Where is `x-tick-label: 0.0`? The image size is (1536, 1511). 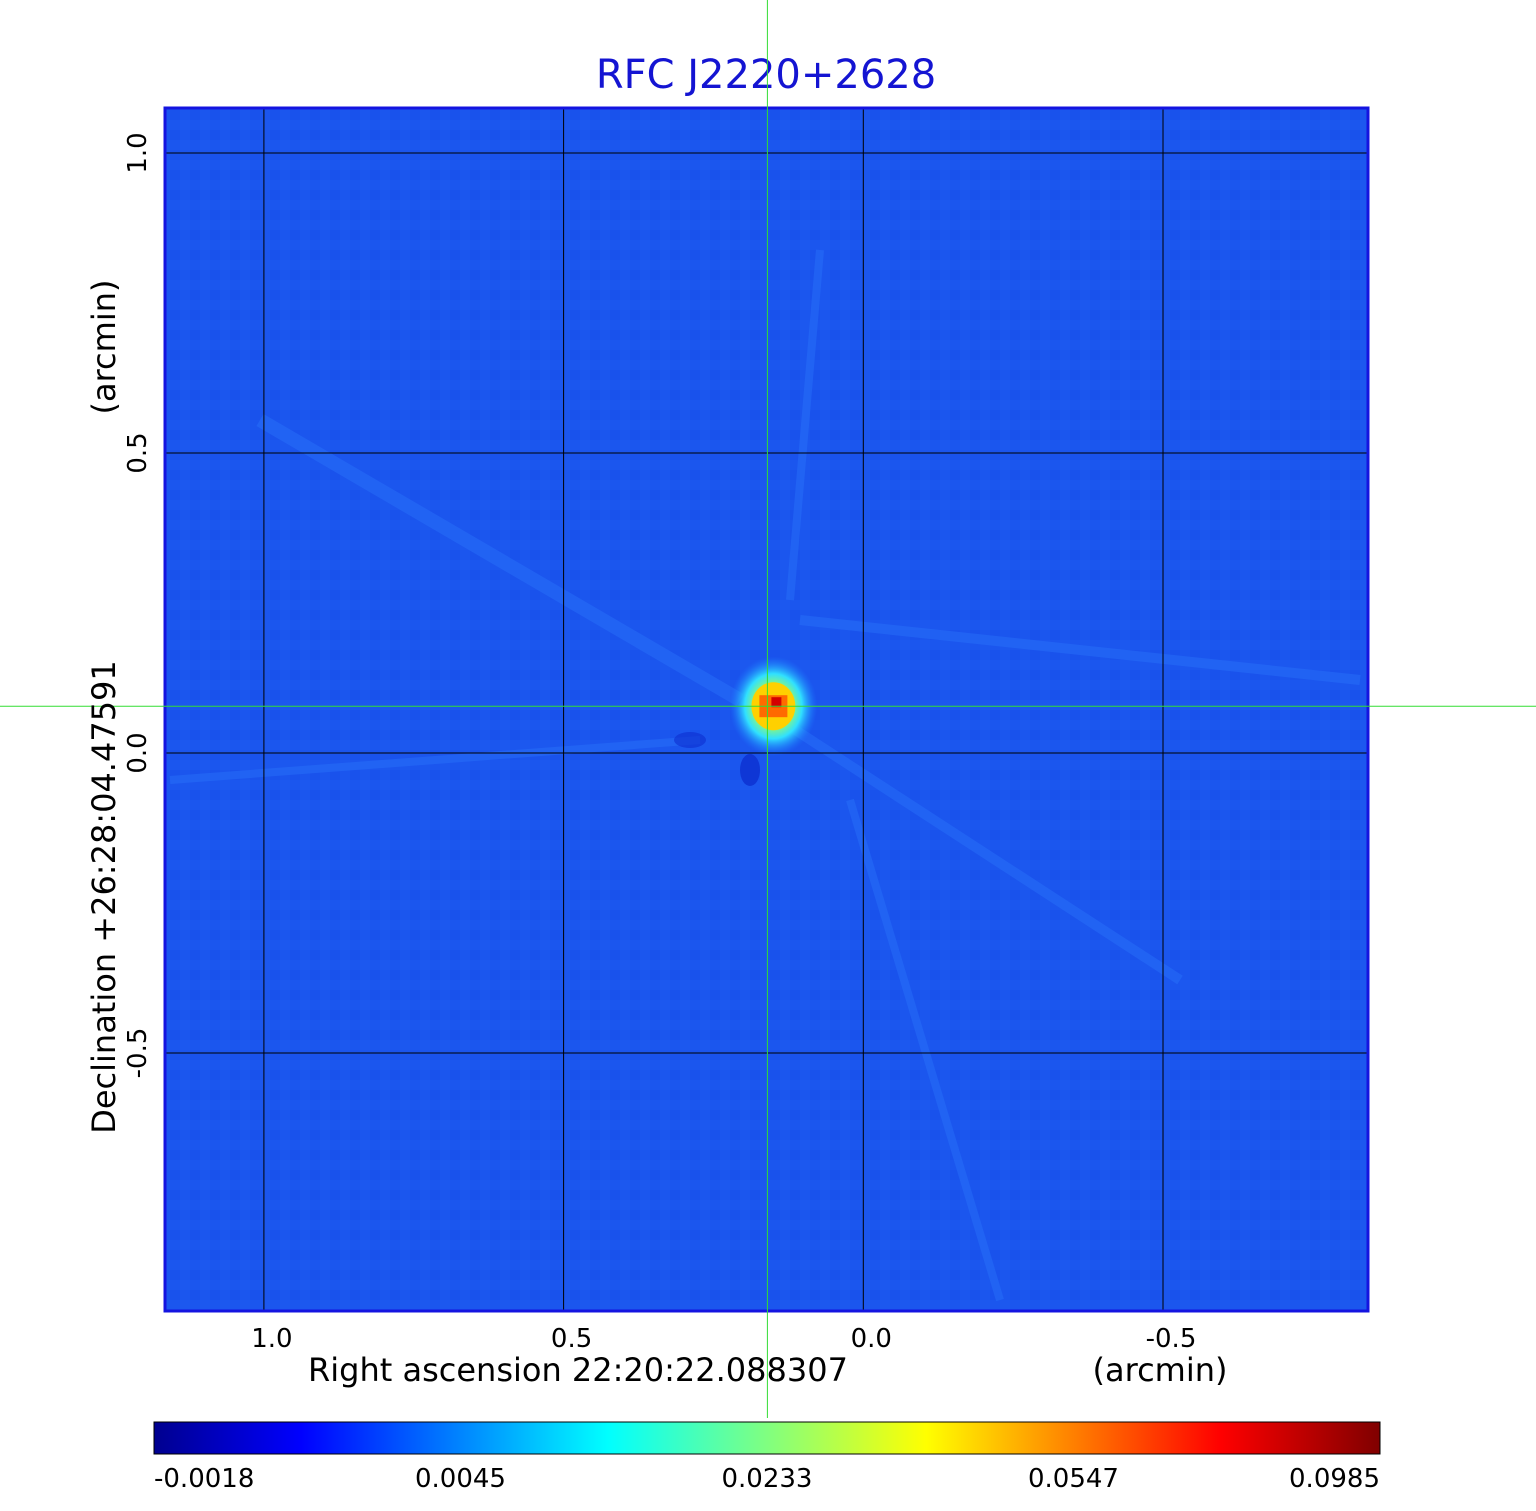
x-tick-label: 0.0 is located at coordinates (871, 1339).